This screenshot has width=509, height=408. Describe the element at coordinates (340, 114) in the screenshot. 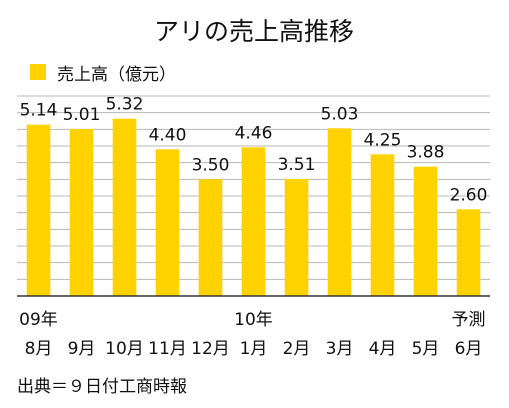

I see `value-label-7: 5.03` at that location.